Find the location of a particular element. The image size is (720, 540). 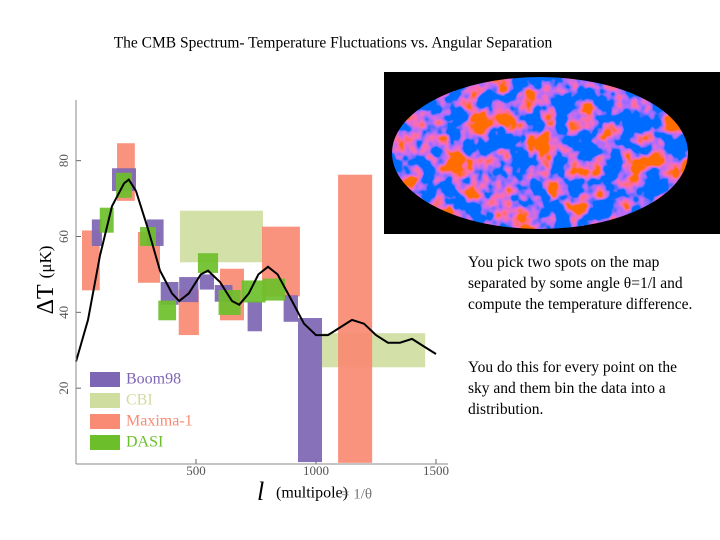

x-tick-label: 1500 is located at coordinates (436, 470).